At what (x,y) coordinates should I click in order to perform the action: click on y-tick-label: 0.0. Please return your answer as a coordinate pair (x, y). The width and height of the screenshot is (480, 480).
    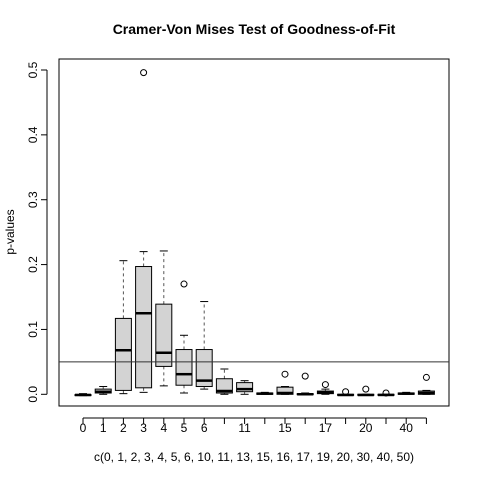
    Looking at the image, I should click on (33, 394).